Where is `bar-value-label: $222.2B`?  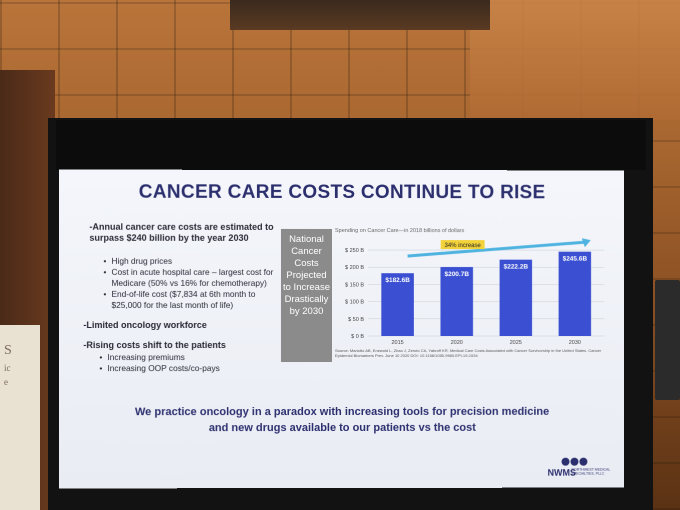
bar-value-label: $222.2B is located at coordinates (516, 267).